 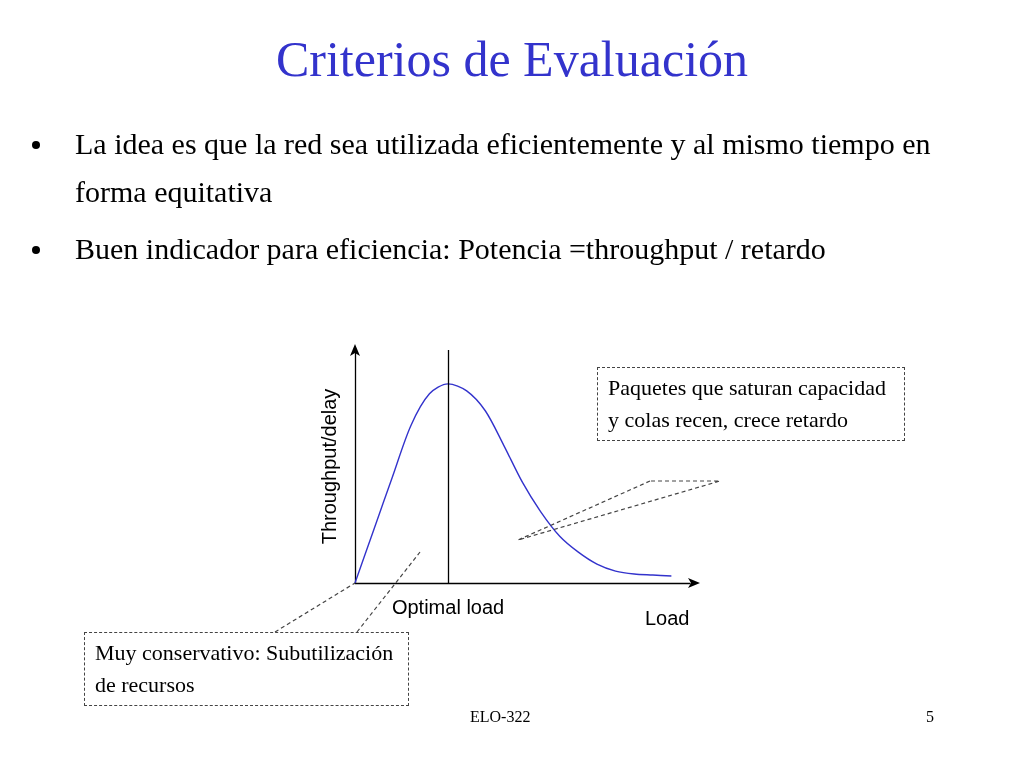 What do you see at coordinates (930, 717) in the screenshot?
I see `text: 5` at bounding box center [930, 717].